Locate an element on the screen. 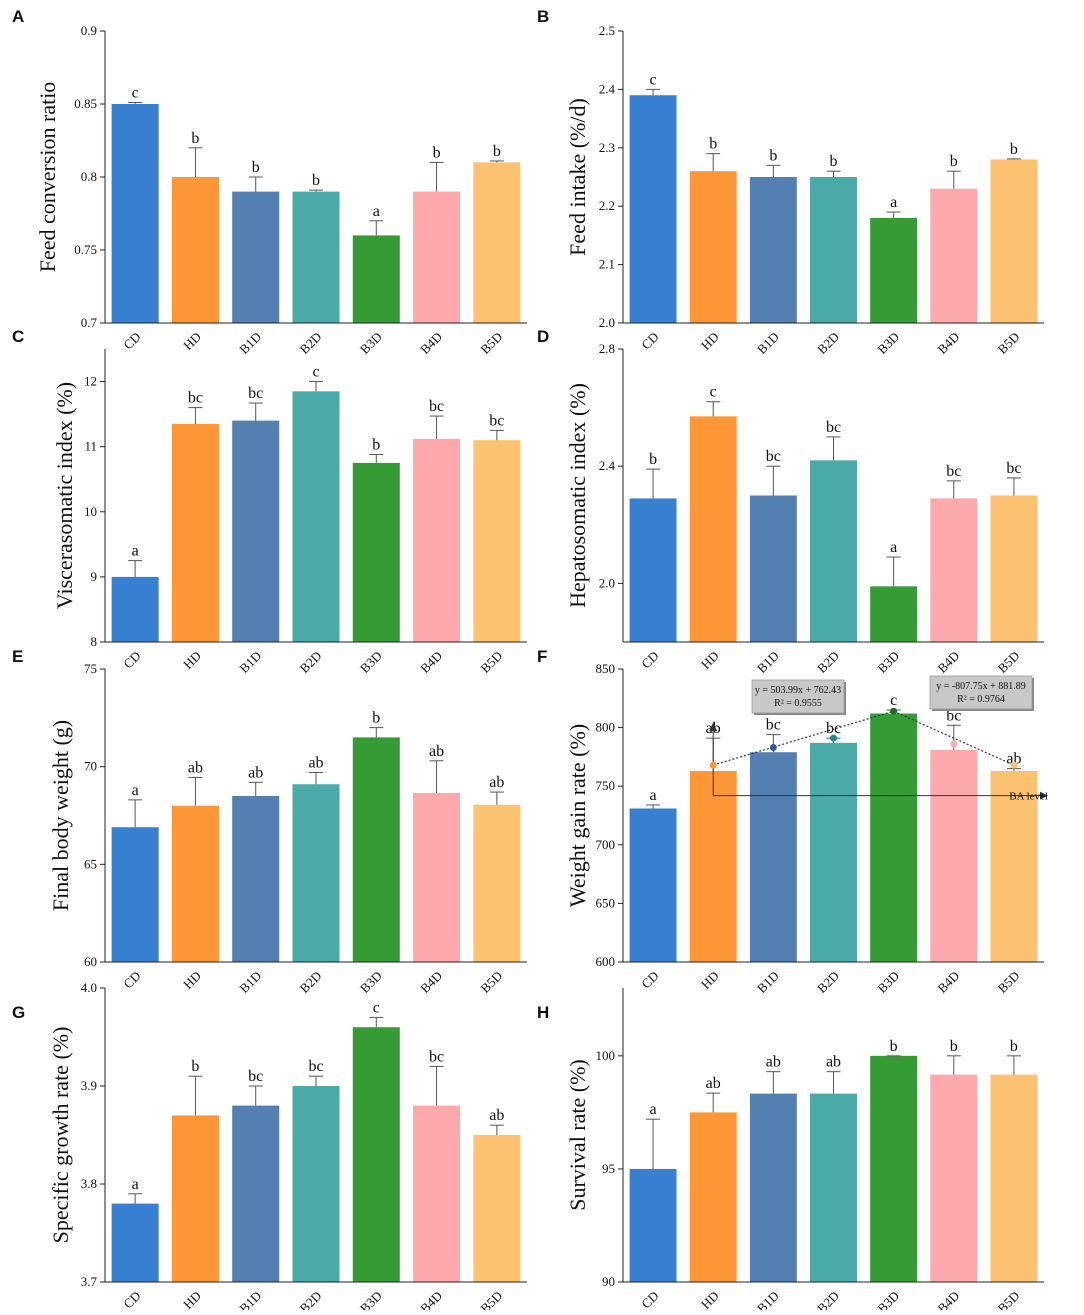 The width and height of the screenshot is (1084, 1315). y-tick-label: 11 is located at coordinates (90, 446).